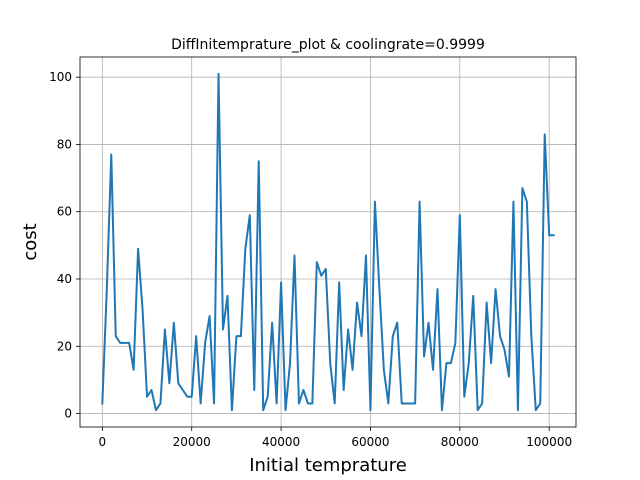 The image size is (640, 480). Describe the element at coordinates (549, 442) in the screenshot. I see `x-tick-label: 100000` at that location.